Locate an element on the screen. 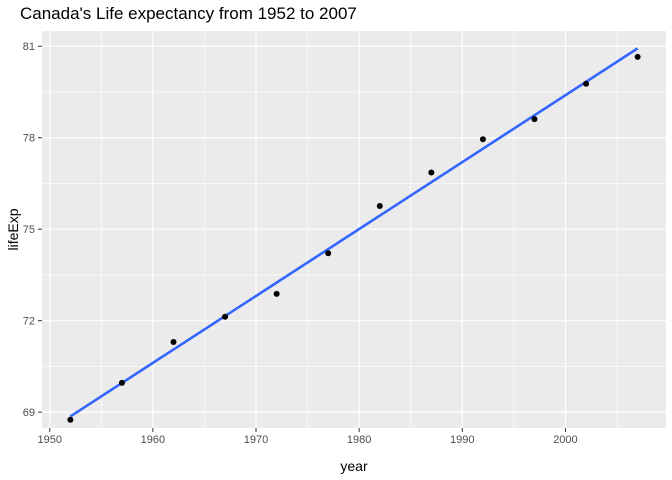 The image size is (672, 480). x-axis: 1950 1960 1970 1980 1990 2000 is located at coordinates (307, 437).